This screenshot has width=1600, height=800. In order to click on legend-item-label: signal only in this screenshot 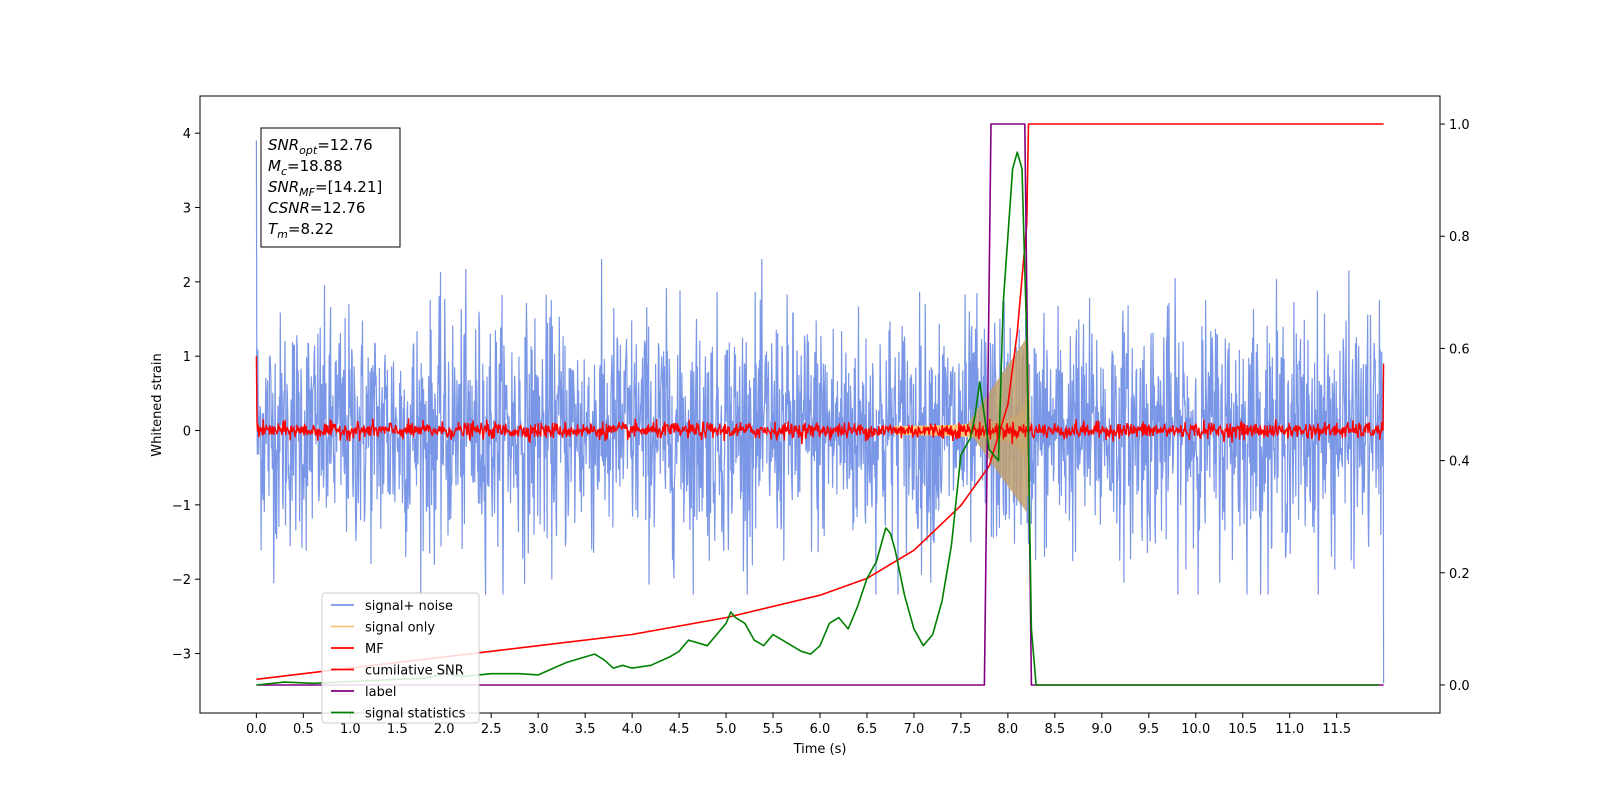, I will do `click(400, 628)`.